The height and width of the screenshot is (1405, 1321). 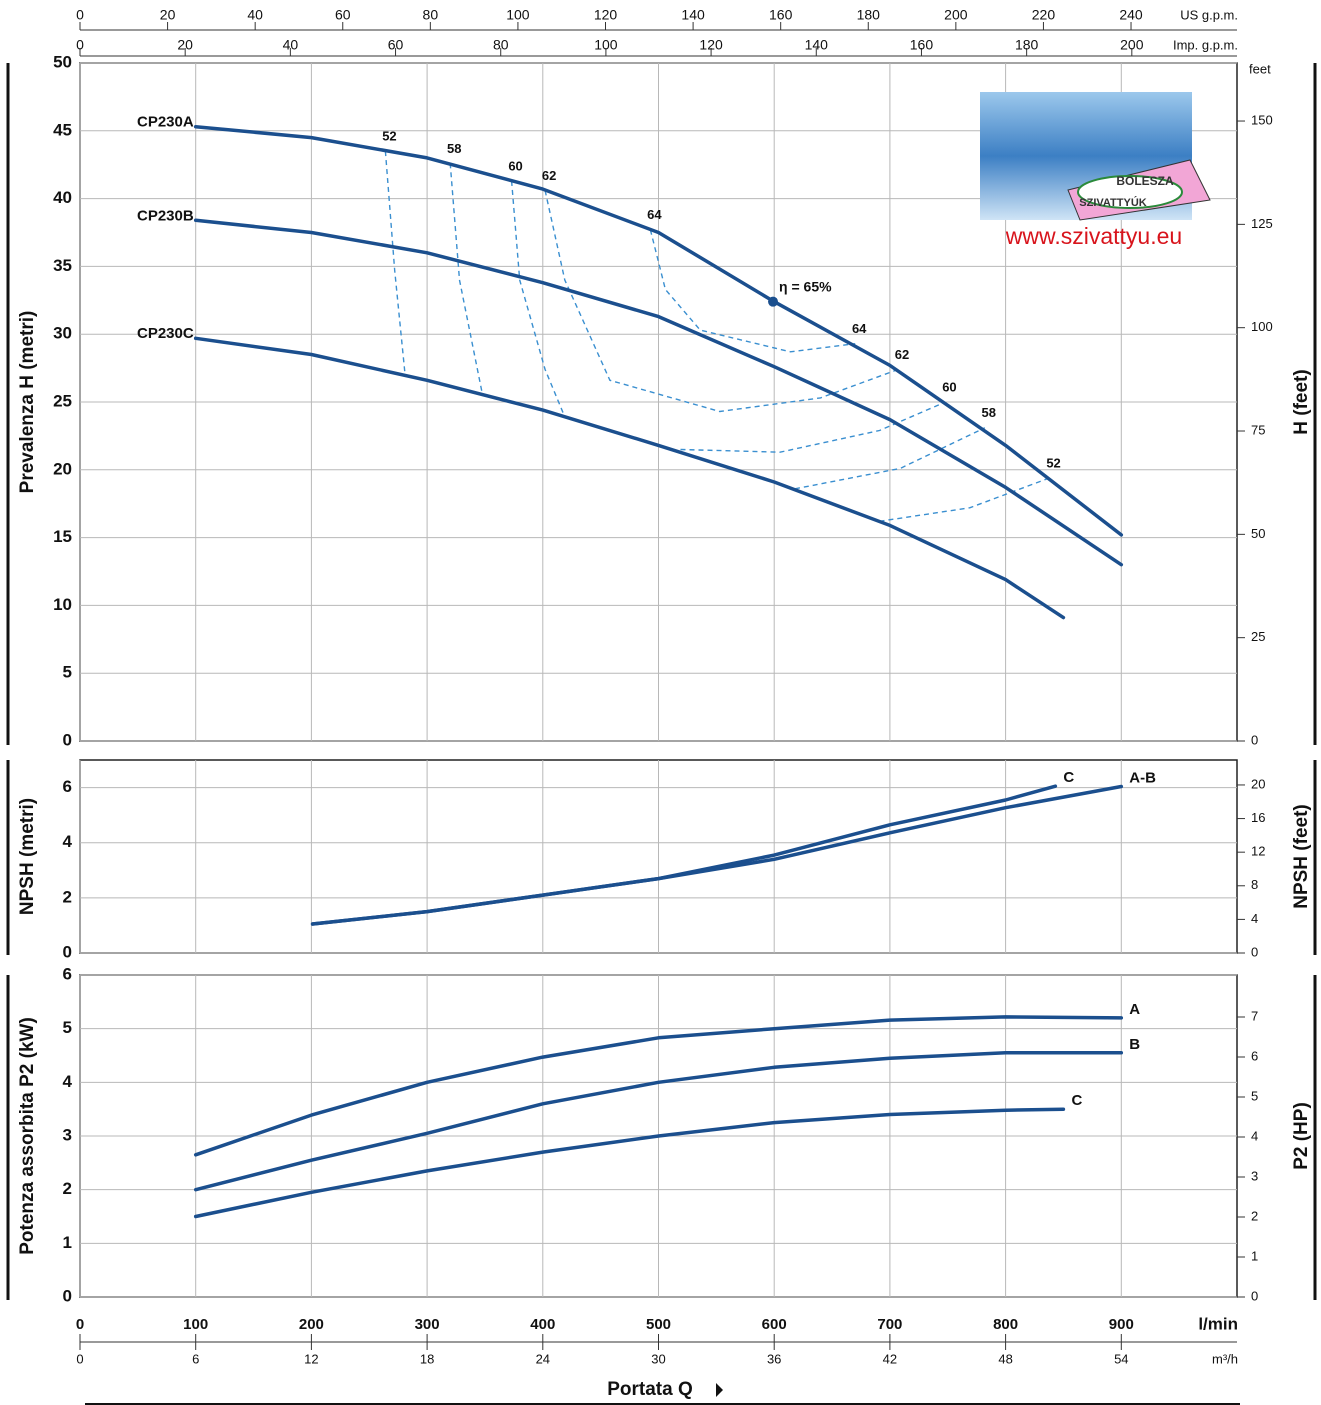 I want to click on y2-tick-label: 8, so click(x=1254, y=884).